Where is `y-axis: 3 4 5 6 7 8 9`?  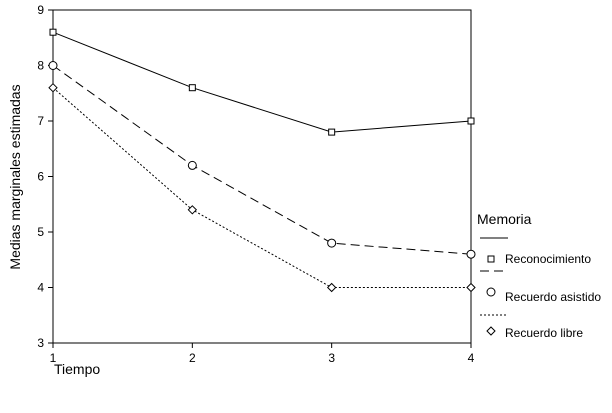 y-axis: 3 4 5 6 7 8 9 is located at coordinates (45, 176).